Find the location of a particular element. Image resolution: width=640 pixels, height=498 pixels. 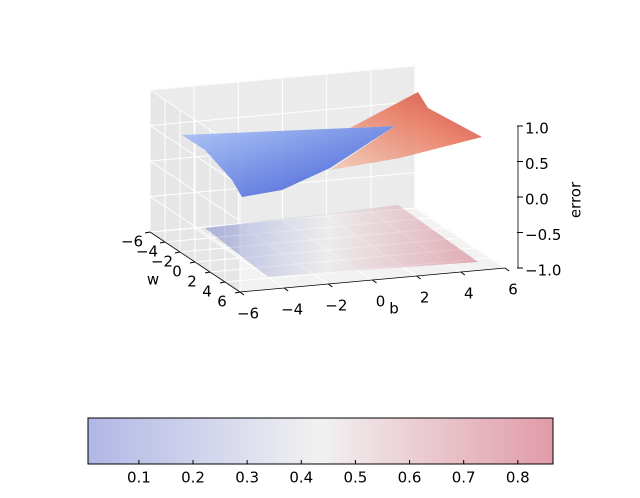

z-tick-label: 1.0 is located at coordinates (537, 129).